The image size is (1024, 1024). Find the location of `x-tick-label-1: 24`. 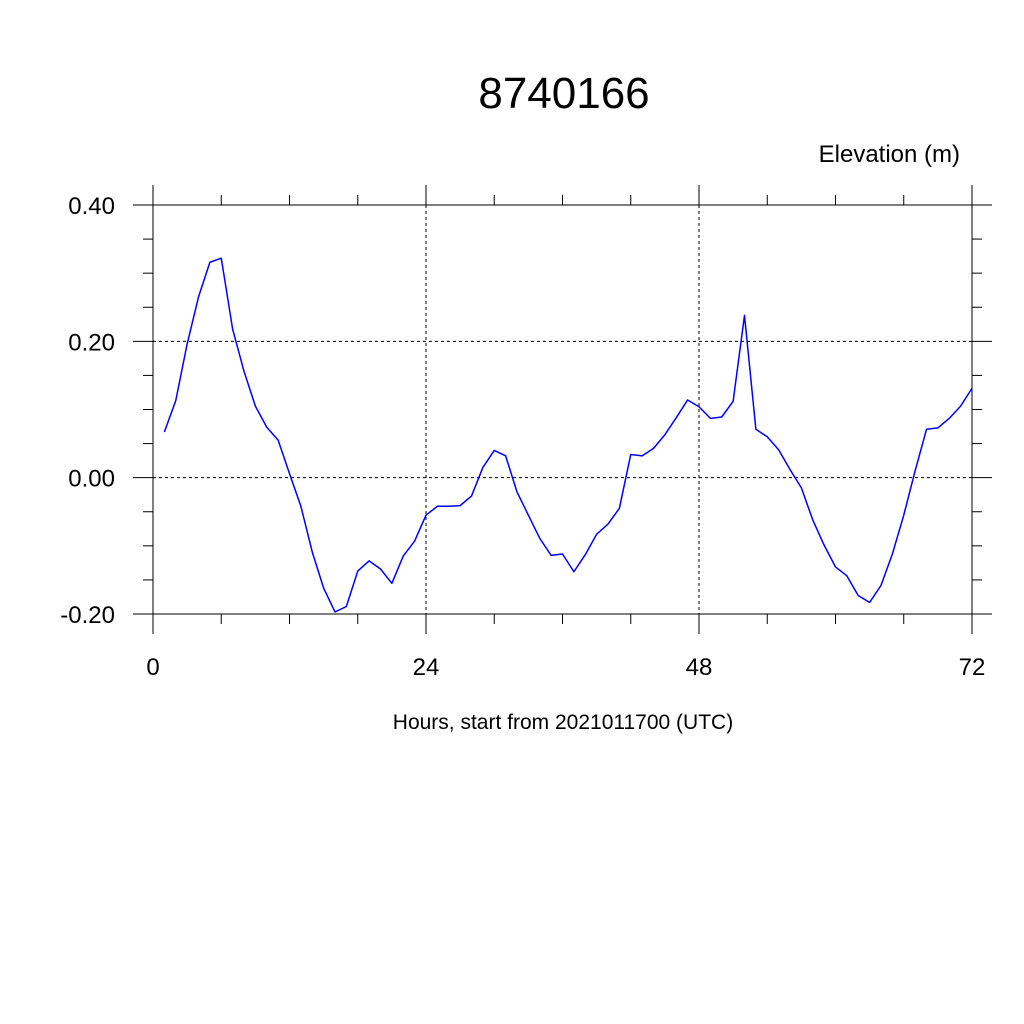

x-tick-label-1: 24 is located at coordinates (426, 667).